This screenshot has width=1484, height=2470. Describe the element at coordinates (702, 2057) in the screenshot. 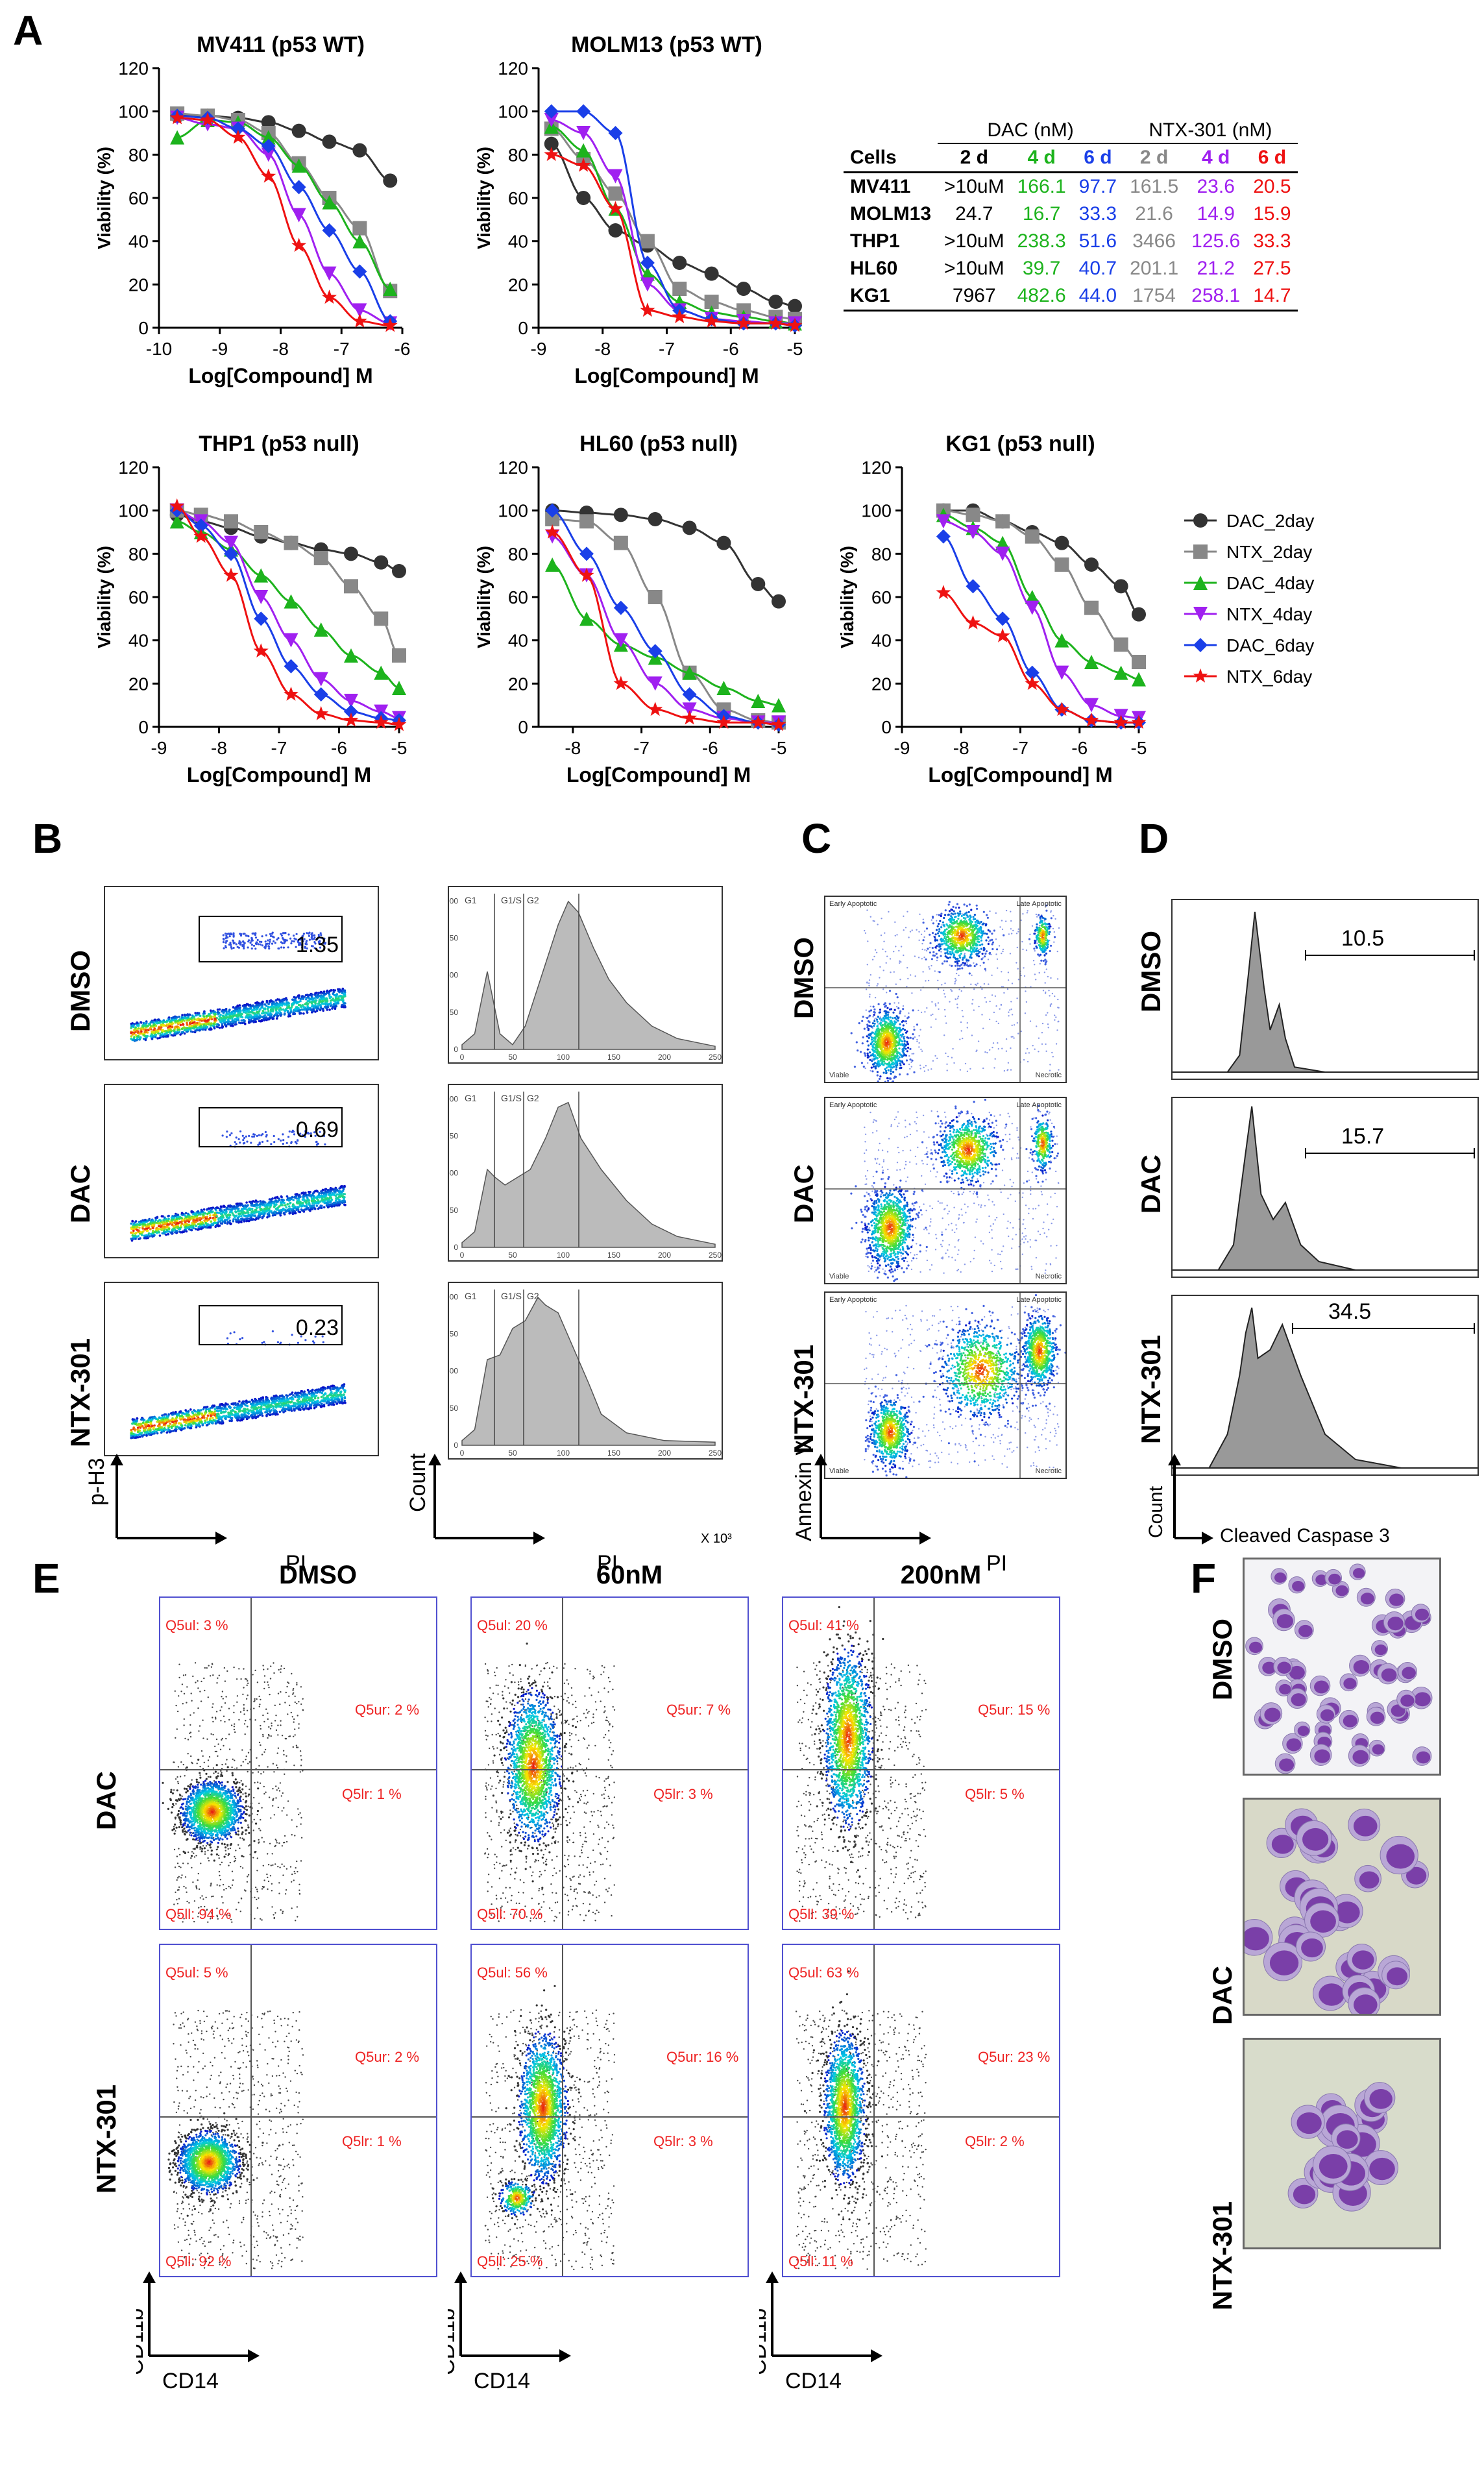

I see `quadrant-percent: Q5ur: 16 %` at that location.